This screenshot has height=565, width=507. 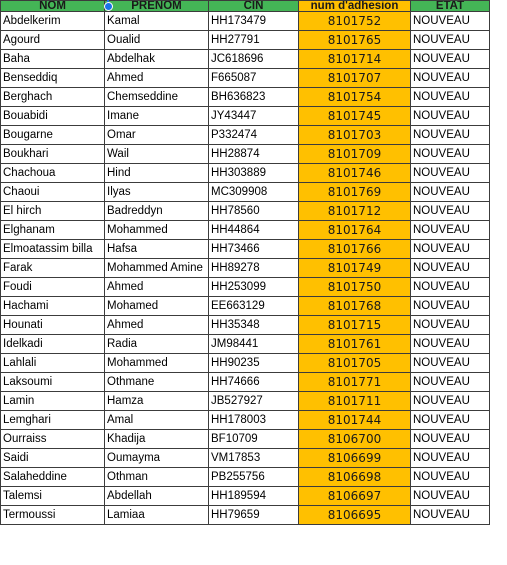 I want to click on nom-cell: Lahlali, so click(x=52, y=363).